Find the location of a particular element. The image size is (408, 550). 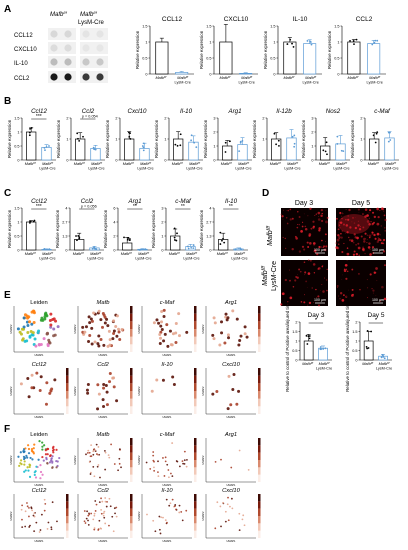

y-tick-label: 1 is located at coordinates (18, 222).